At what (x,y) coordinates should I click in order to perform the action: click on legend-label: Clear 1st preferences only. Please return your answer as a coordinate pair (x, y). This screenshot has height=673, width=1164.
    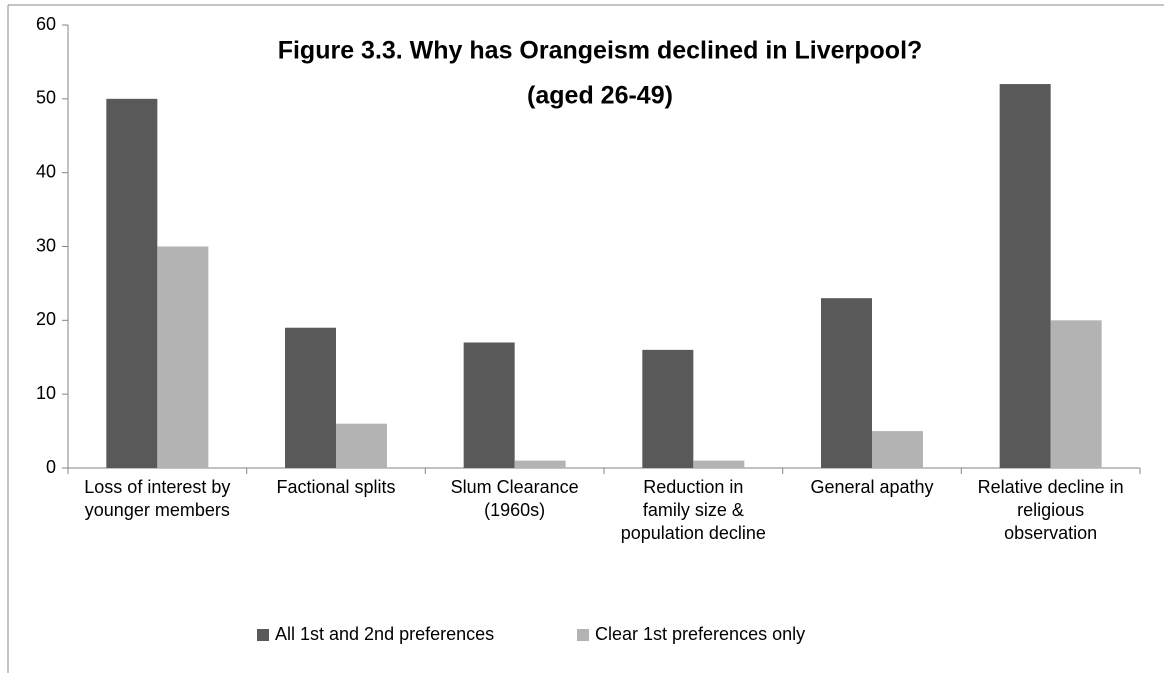
    Looking at the image, I should click on (700, 634).